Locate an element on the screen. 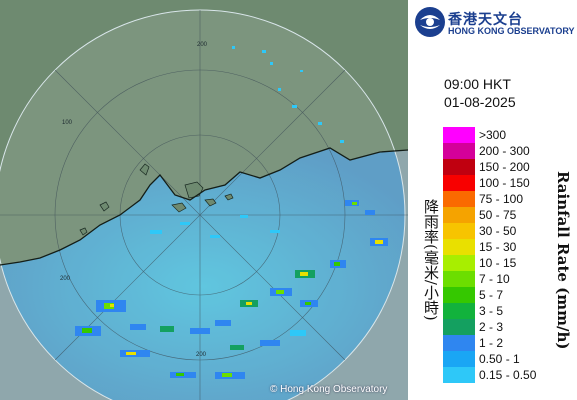 The height and width of the screenshot is (400, 577). copyright-text: © Hong Kong Observatory is located at coordinates (329, 389).